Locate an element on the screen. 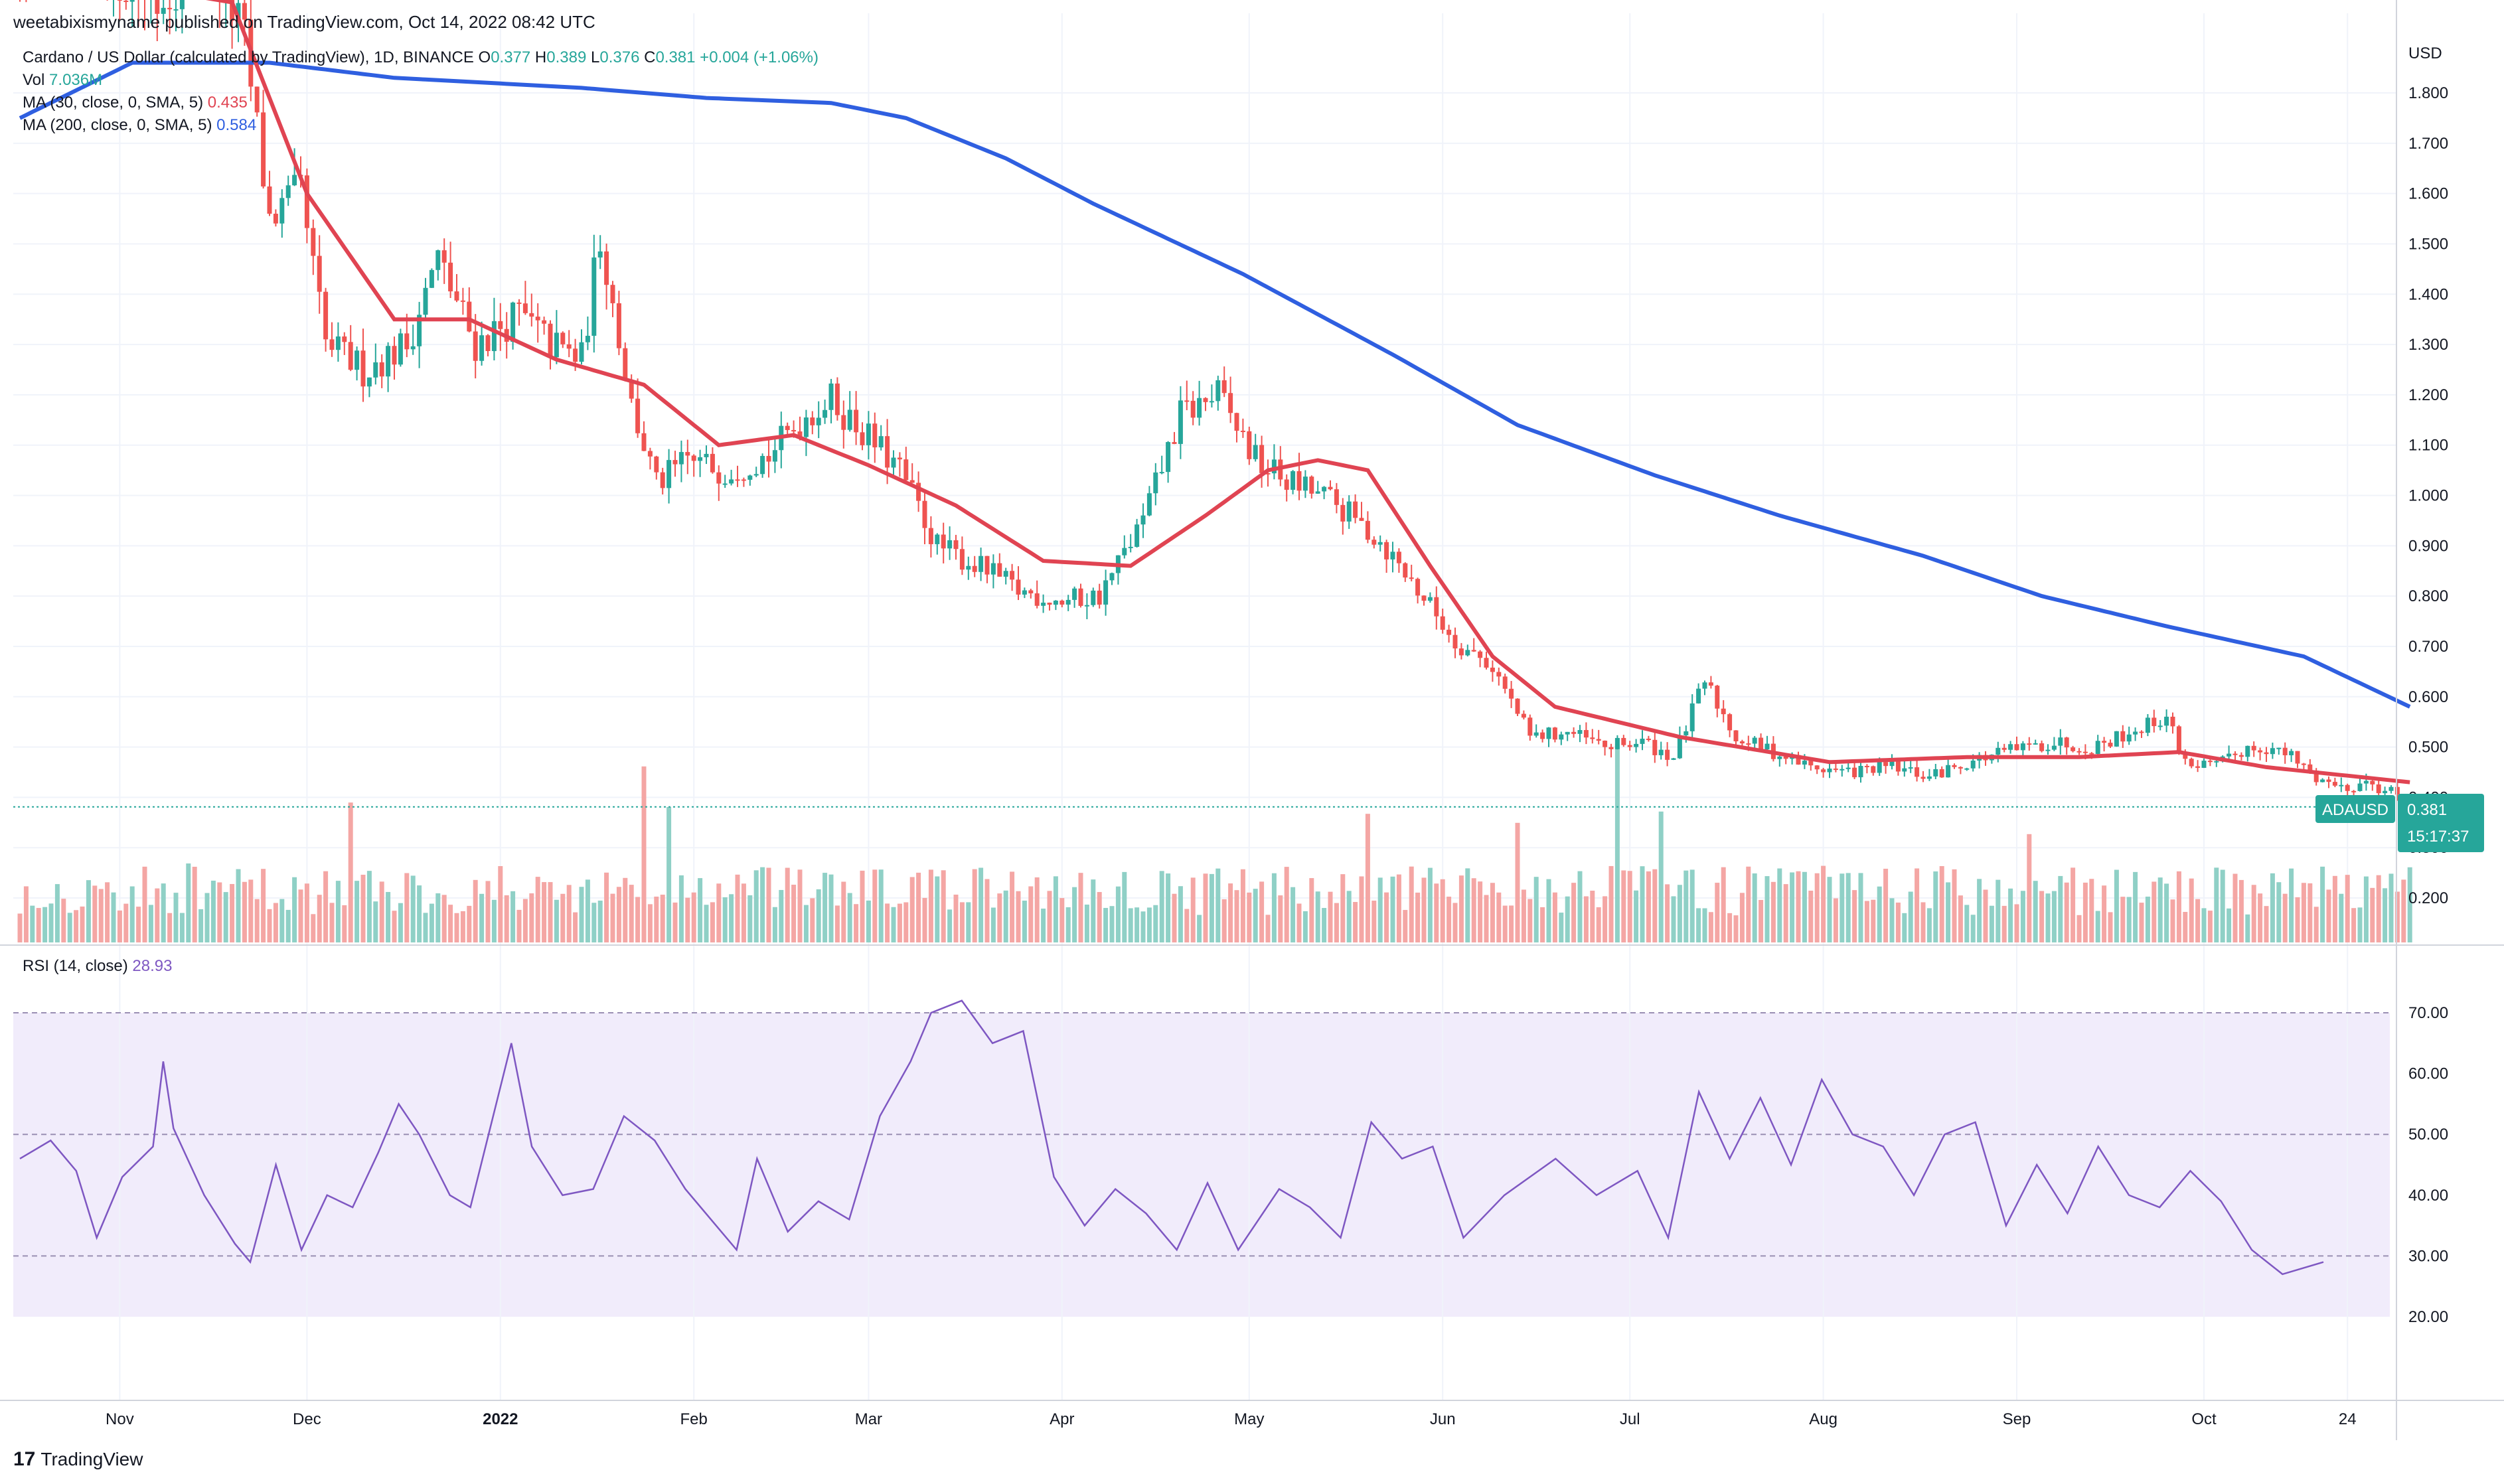  footer-brand: 17 TradingView is located at coordinates (78, 1459).